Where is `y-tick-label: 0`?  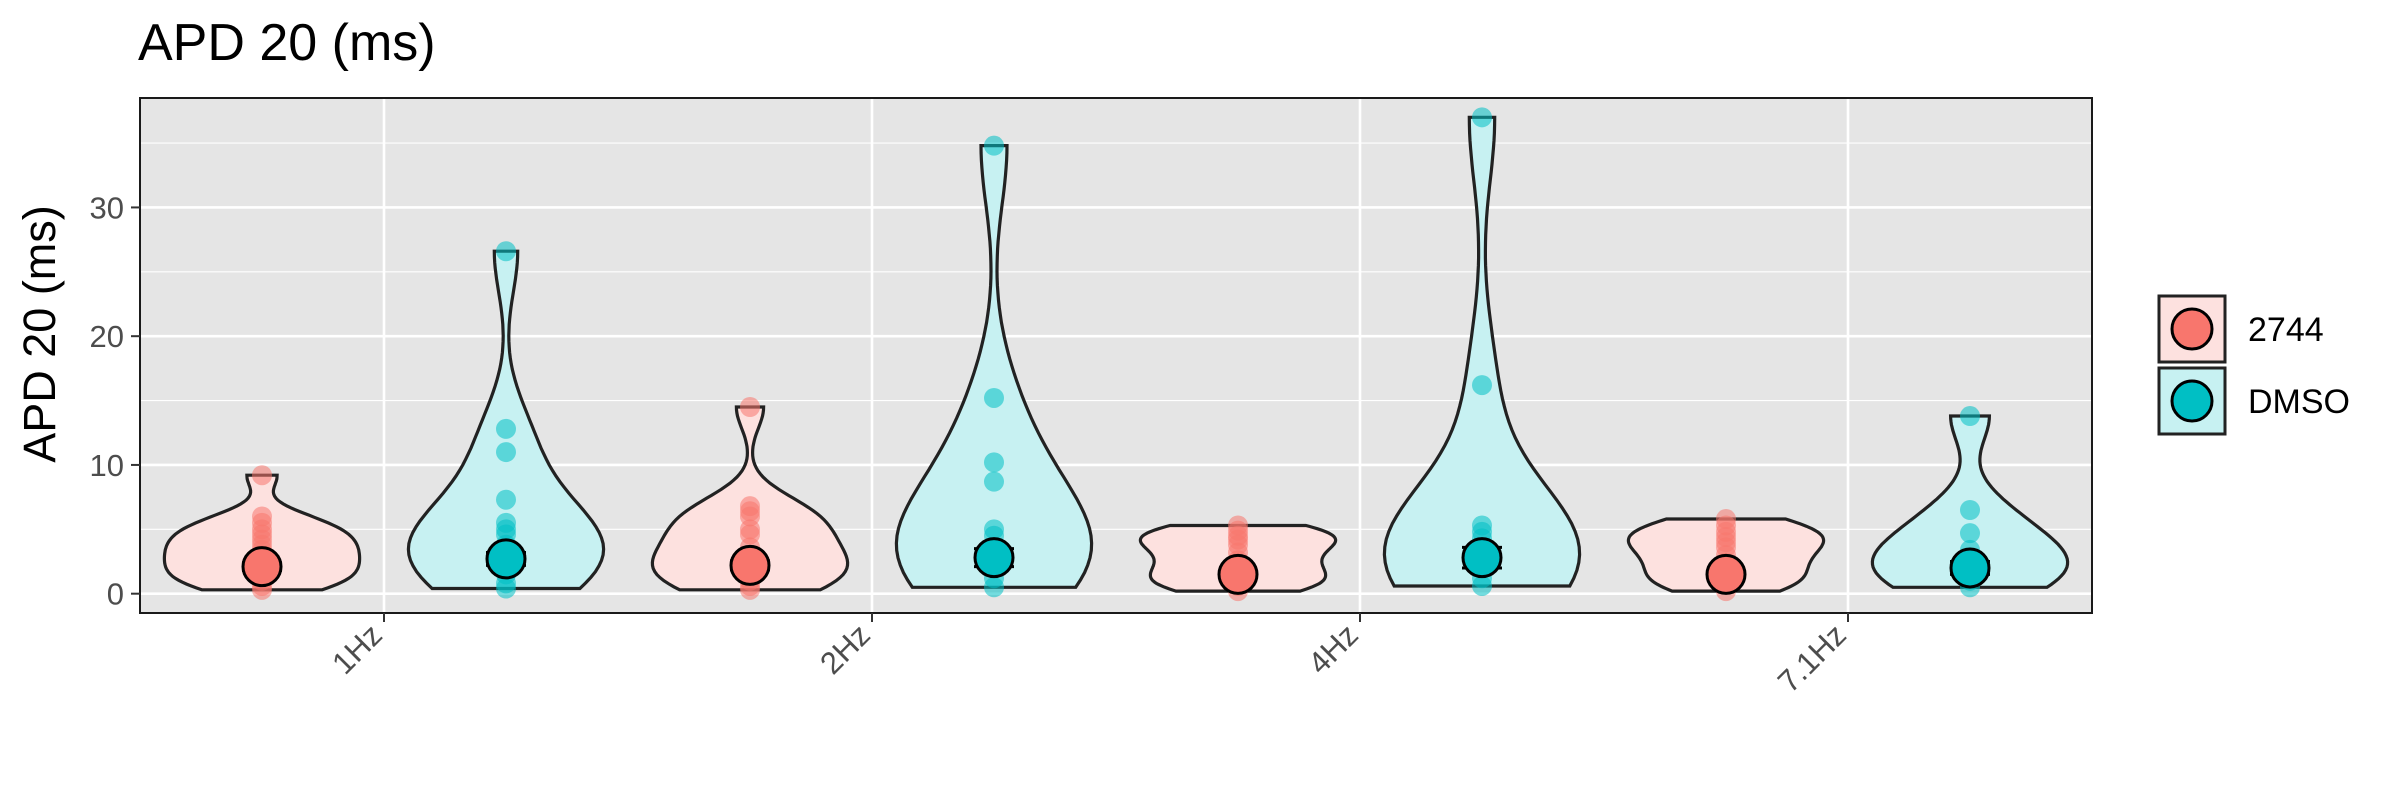
y-tick-label: 0 is located at coordinates (115, 594).